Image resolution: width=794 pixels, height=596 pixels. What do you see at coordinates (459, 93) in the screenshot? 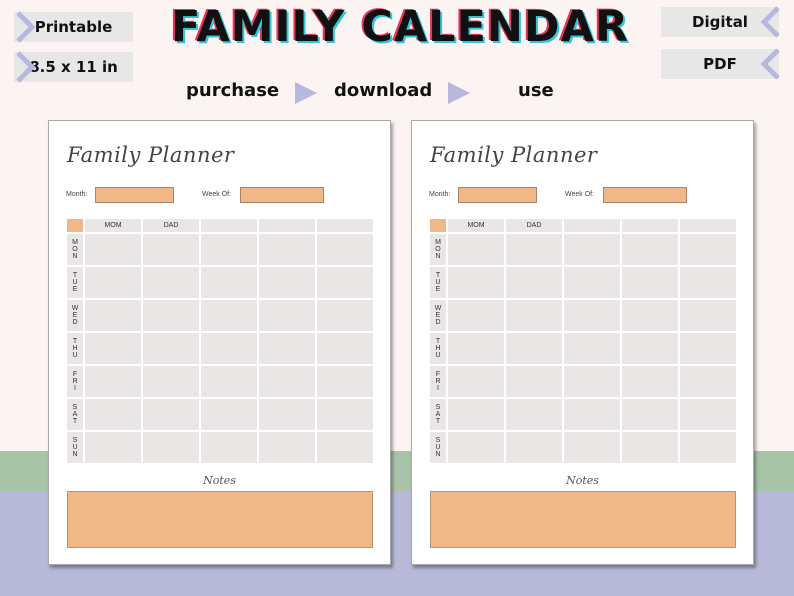
I see `arrow-right-icon` at bounding box center [459, 93].